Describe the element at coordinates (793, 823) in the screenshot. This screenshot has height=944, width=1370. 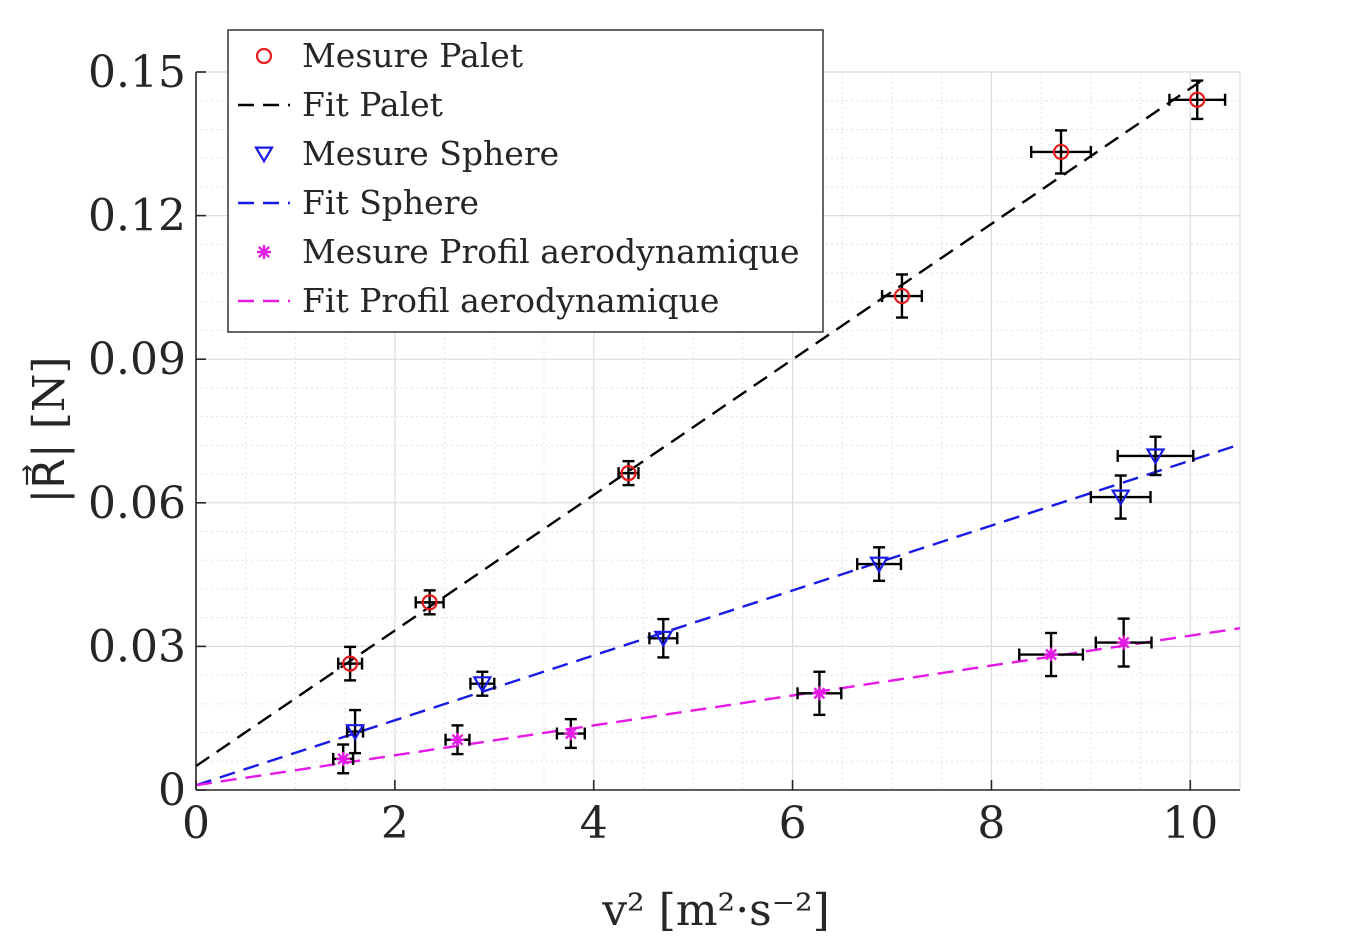
I see `x-tick-label: 6` at that location.